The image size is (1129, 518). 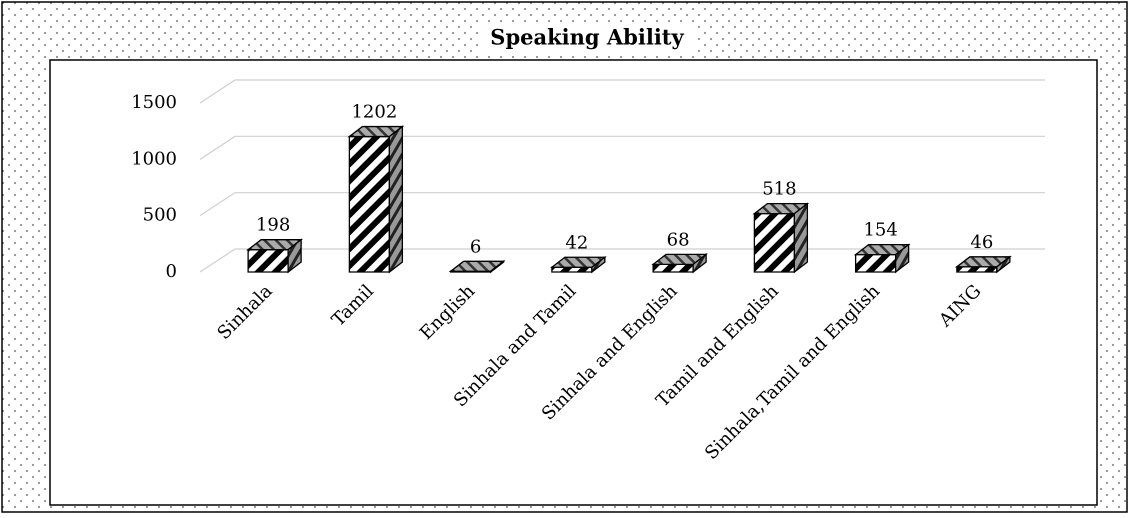 I want to click on y-tick-label: 500, so click(x=160, y=215).